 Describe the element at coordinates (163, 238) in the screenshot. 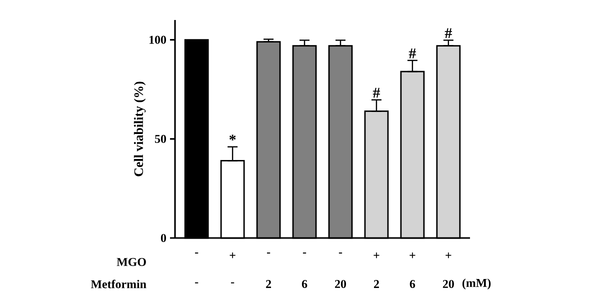

I see `y-tick-label: 0` at that location.